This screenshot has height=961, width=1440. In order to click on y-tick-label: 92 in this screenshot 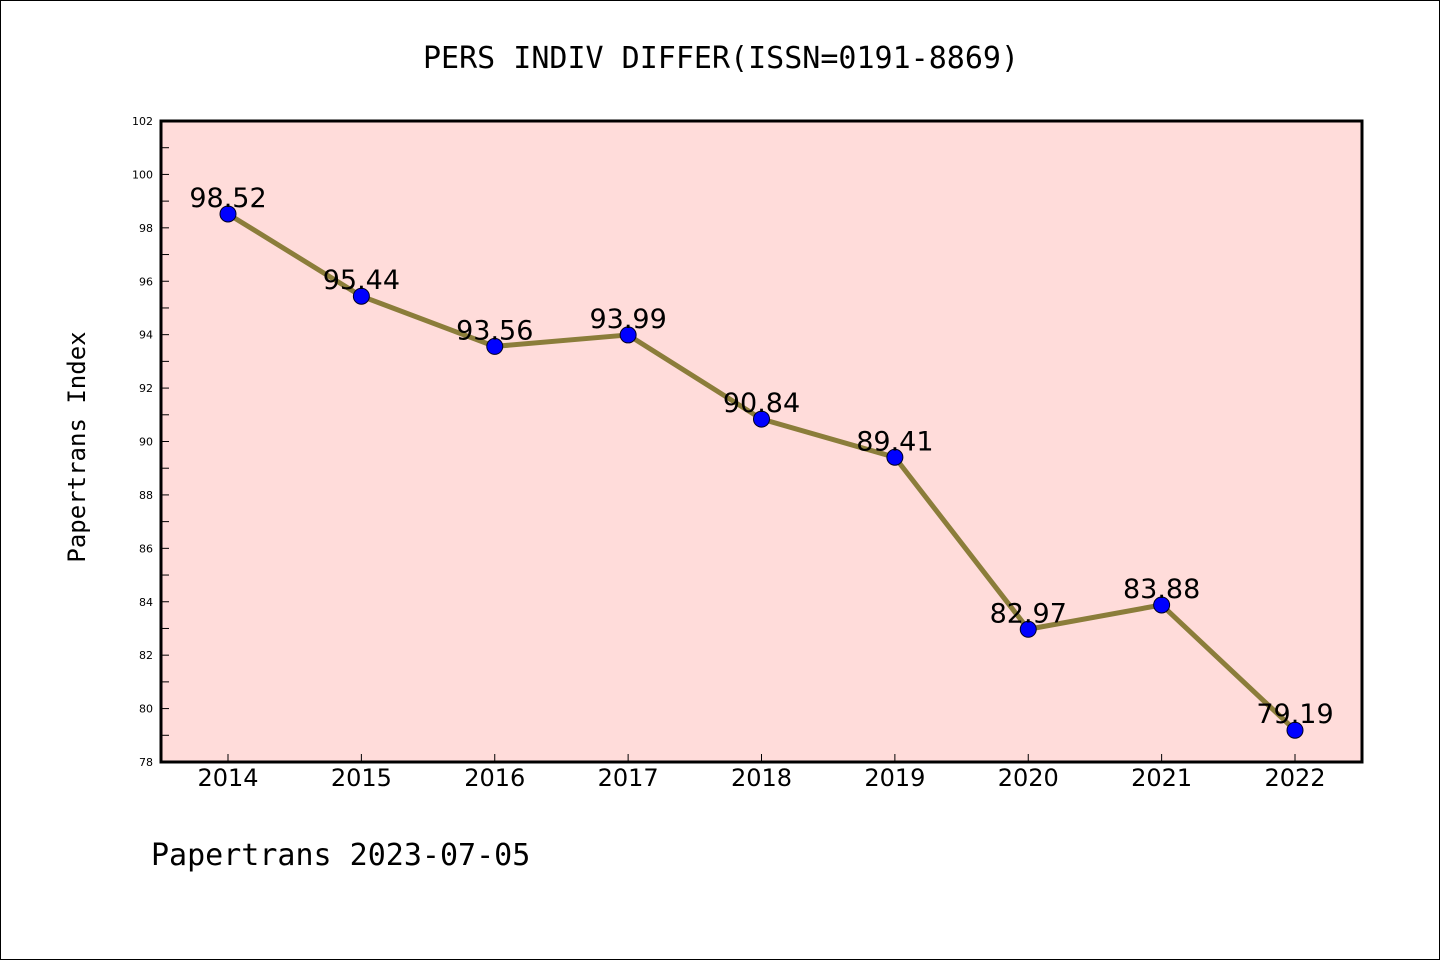, I will do `click(146, 388)`.